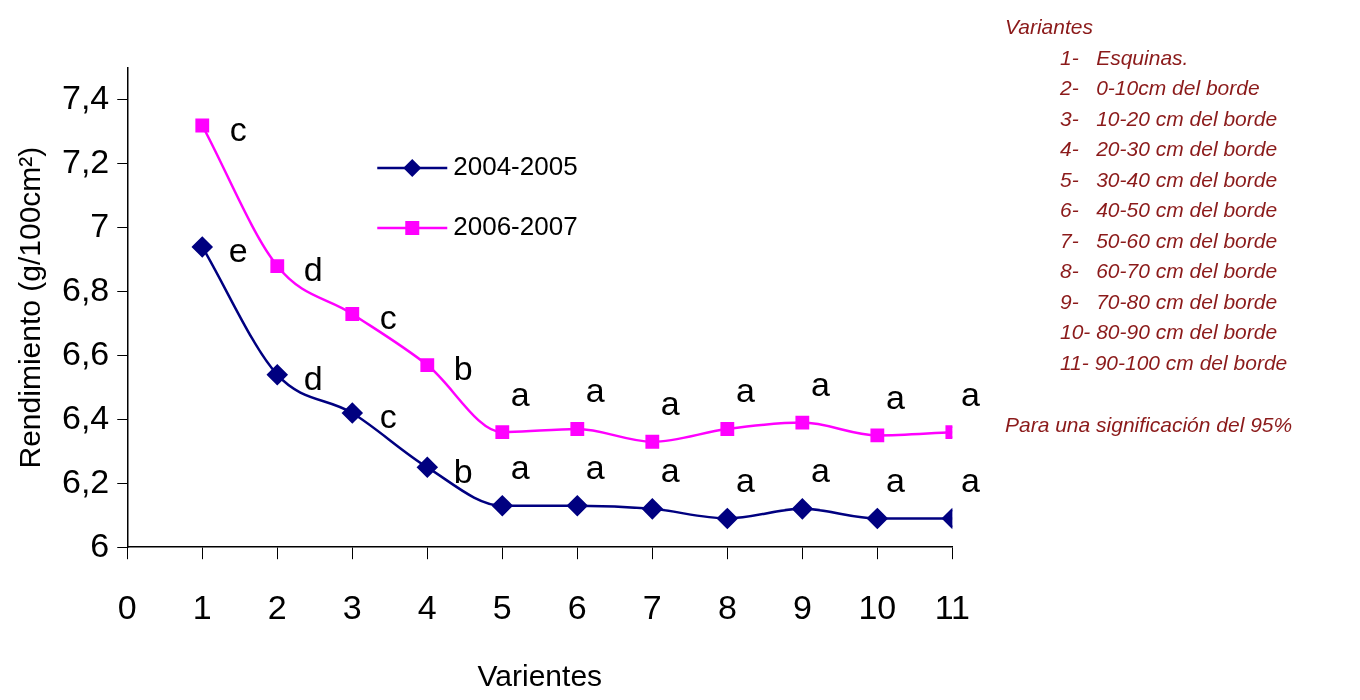 Image resolution: width=1360 pixels, height=700 pixels. Describe the element at coordinates (427, 606) in the screenshot. I see `x-tick-label: 4` at that location.